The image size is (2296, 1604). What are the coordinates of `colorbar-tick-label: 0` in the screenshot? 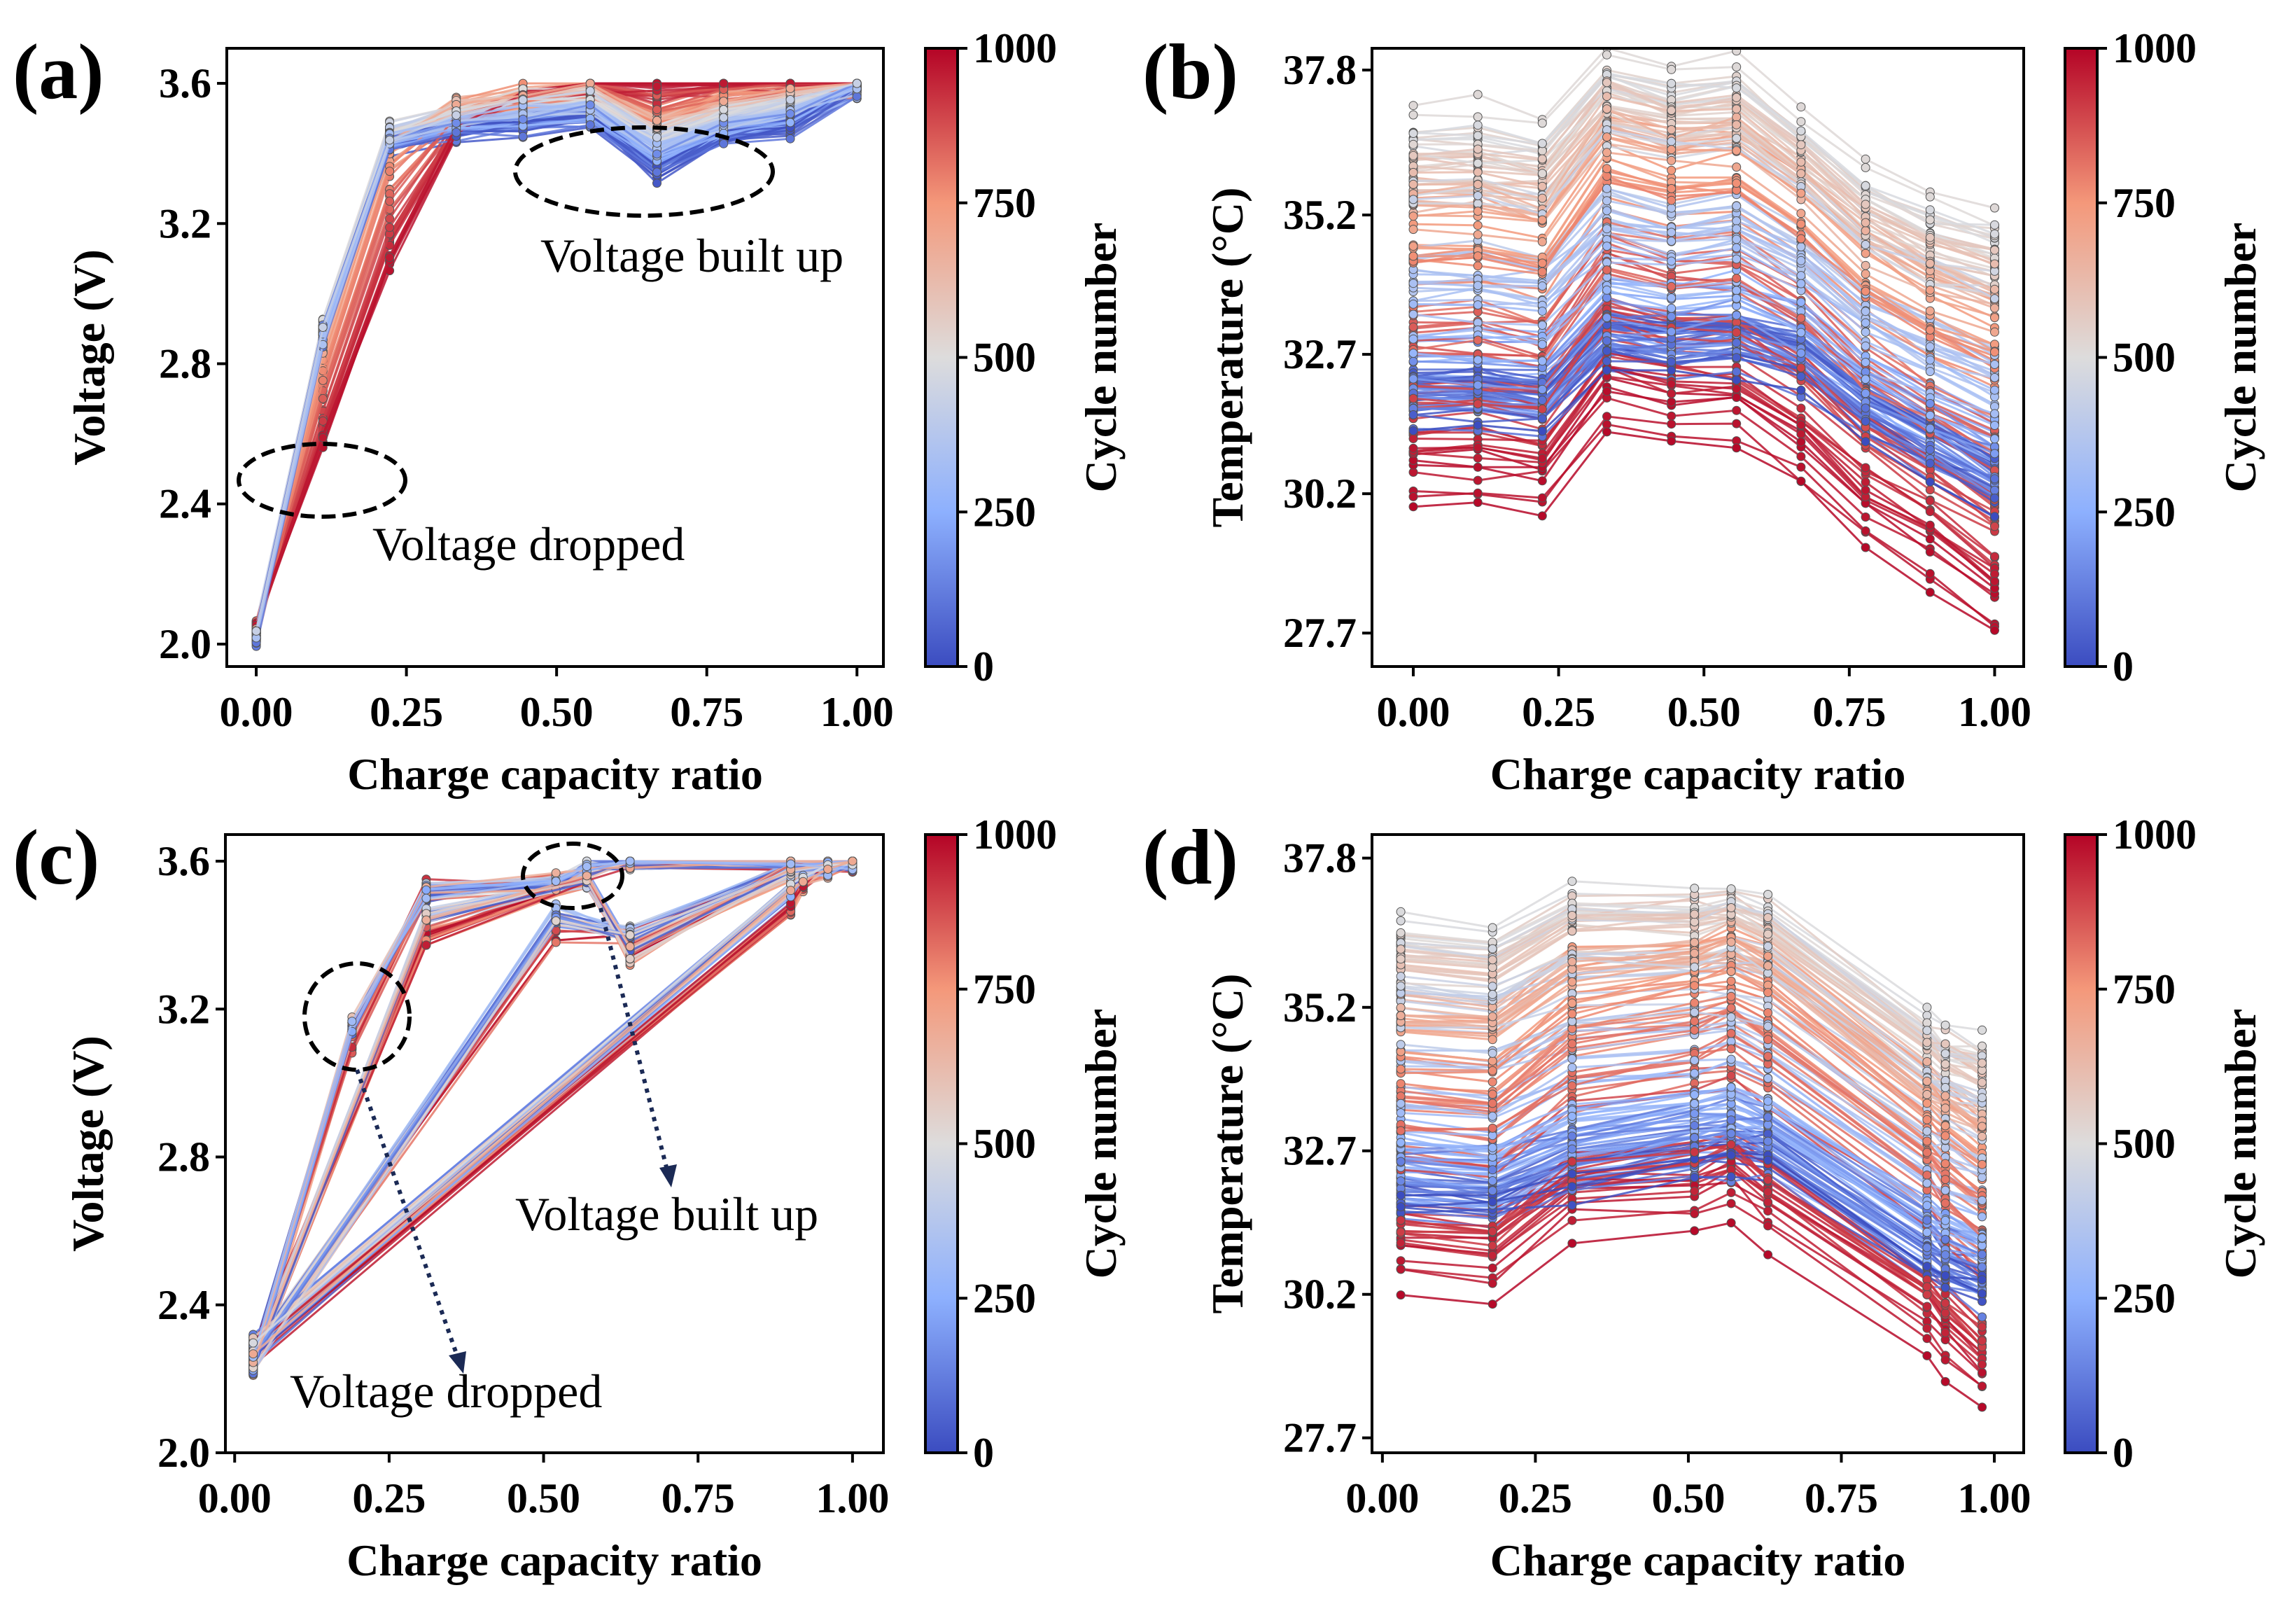 It's located at (983, 666).